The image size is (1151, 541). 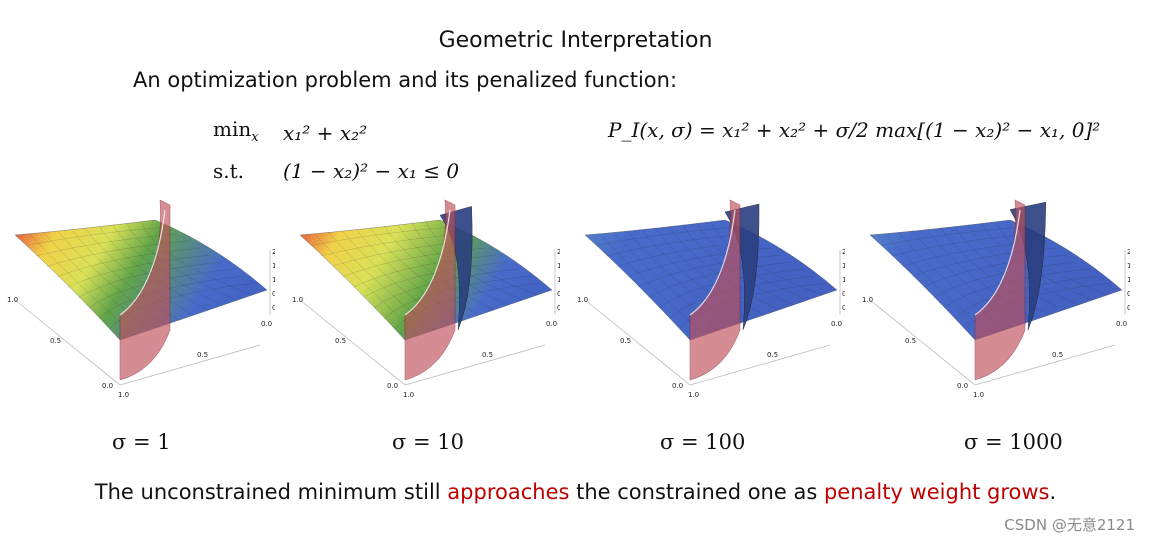 What do you see at coordinates (371, 171) in the screenshot?
I see `constraint-expression: (1 − x₂)² − x₁ ≤ 0` at bounding box center [371, 171].